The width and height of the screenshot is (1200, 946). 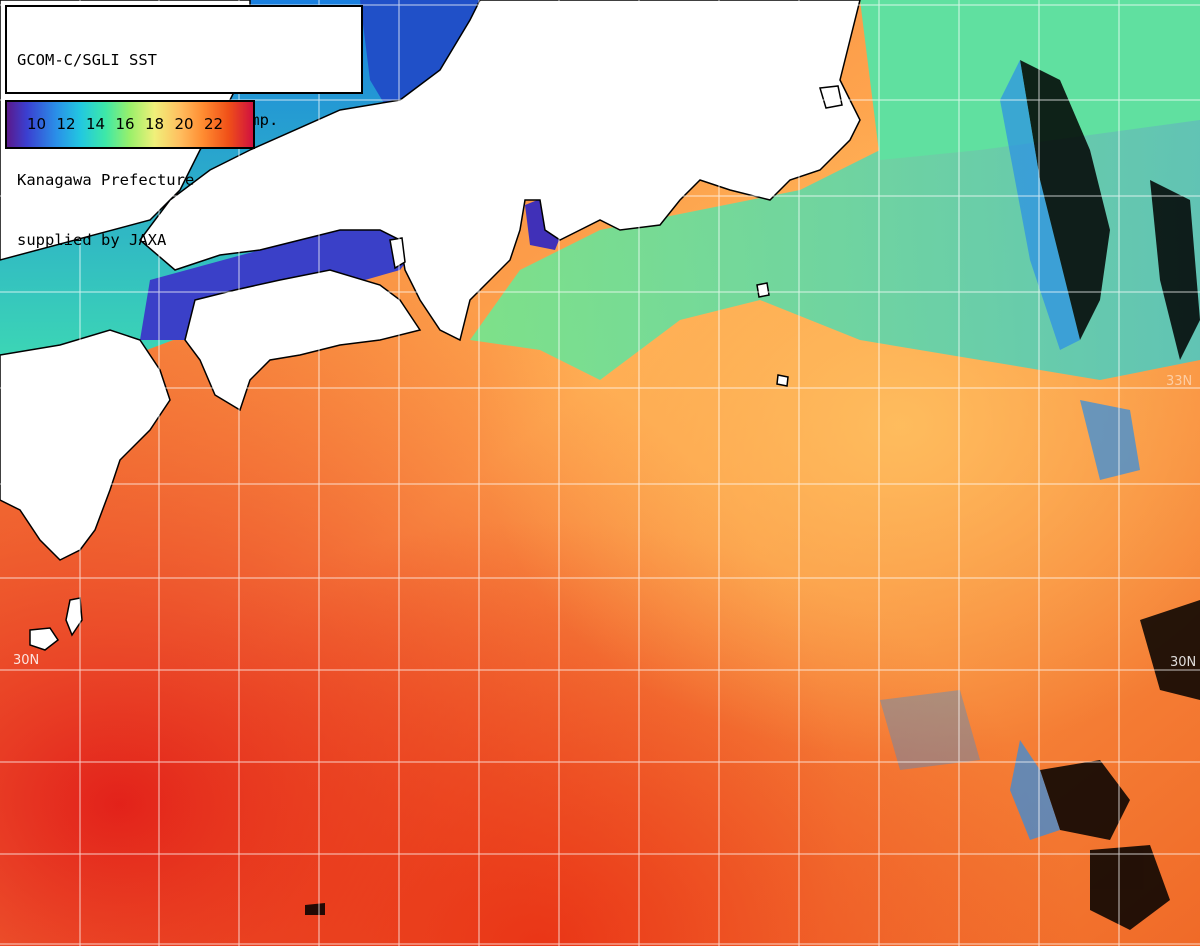 I want to click on temperature-legend: 10 12 14 16 18 20 22, so click(x=130, y=124).